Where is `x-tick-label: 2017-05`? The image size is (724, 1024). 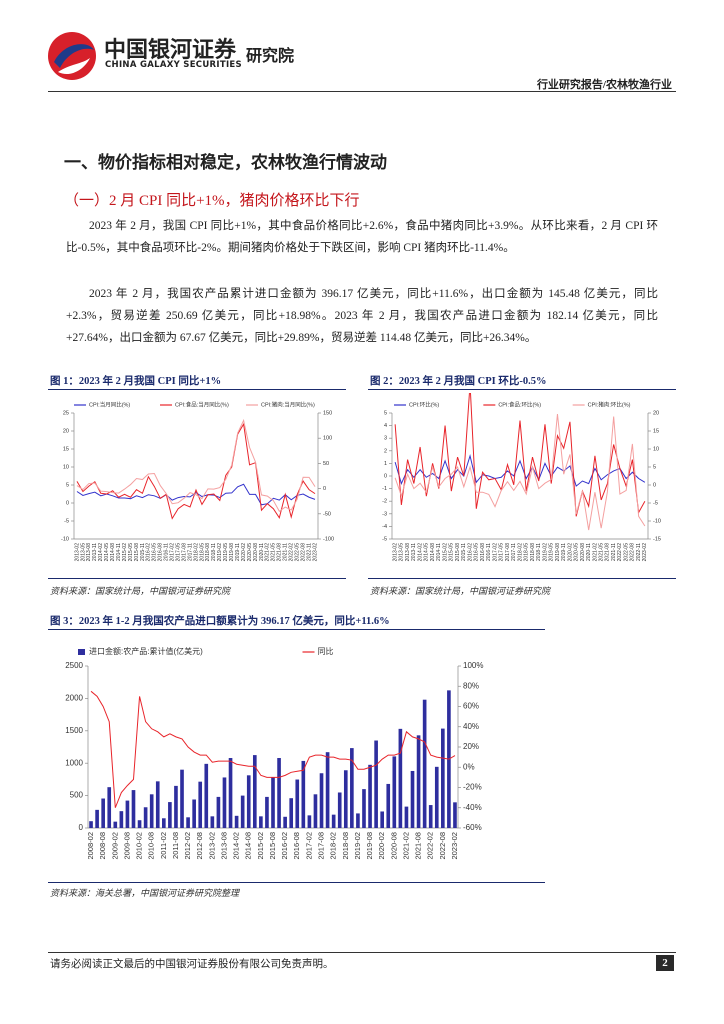
x-tick-label: 2017-05 is located at coordinates (502, 552).